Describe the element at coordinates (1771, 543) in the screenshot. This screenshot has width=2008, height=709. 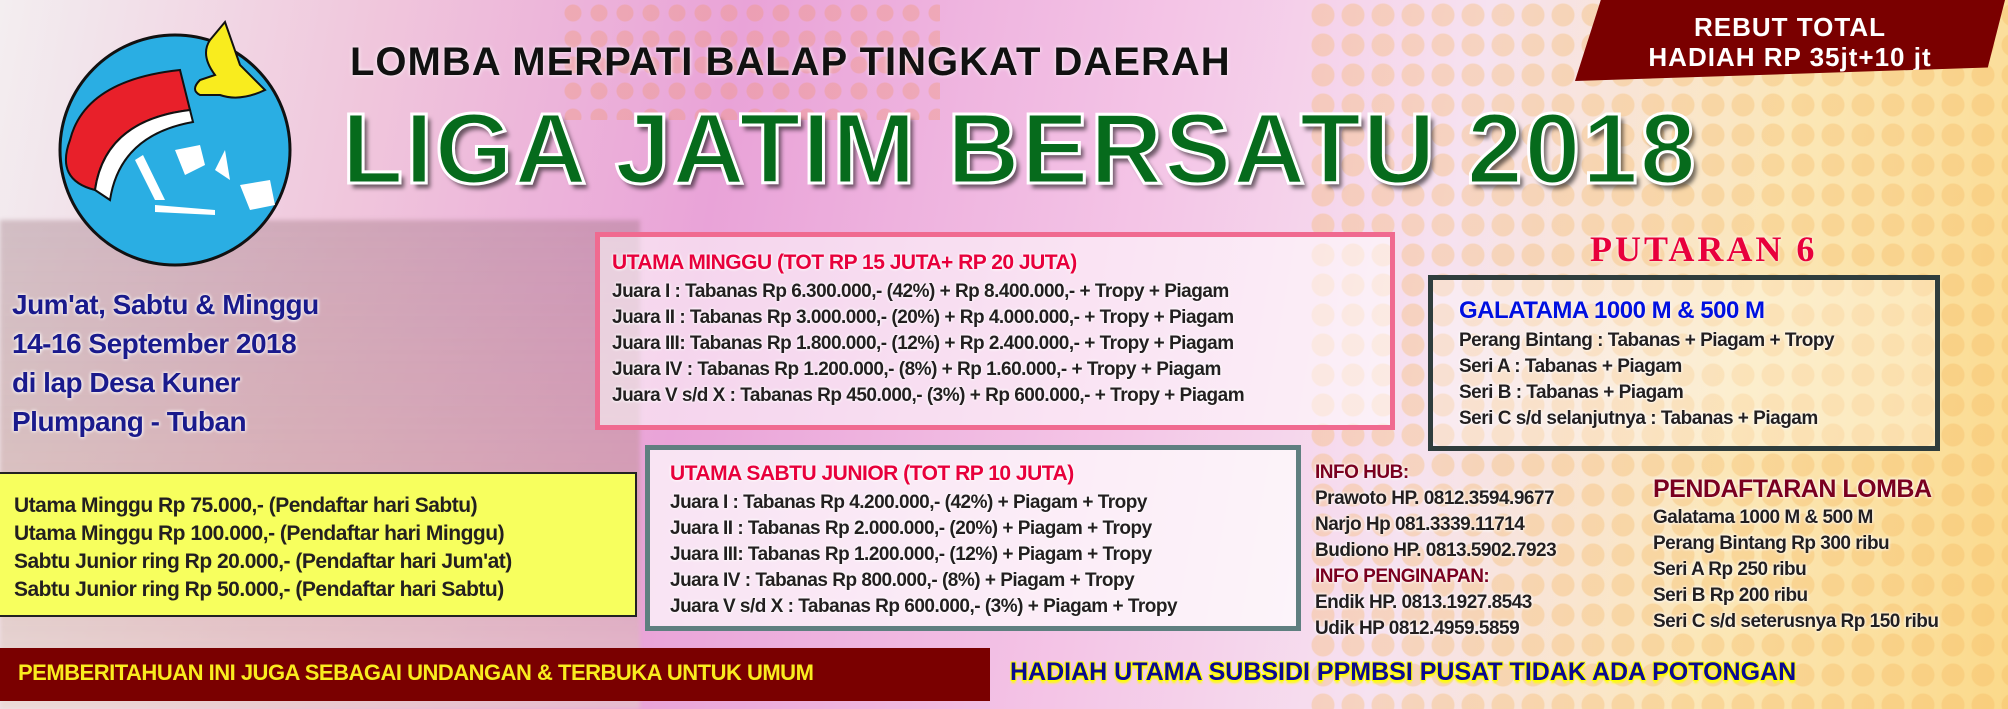
I see `registration-row: Perang Bintang Rp 300 ribu` at that location.